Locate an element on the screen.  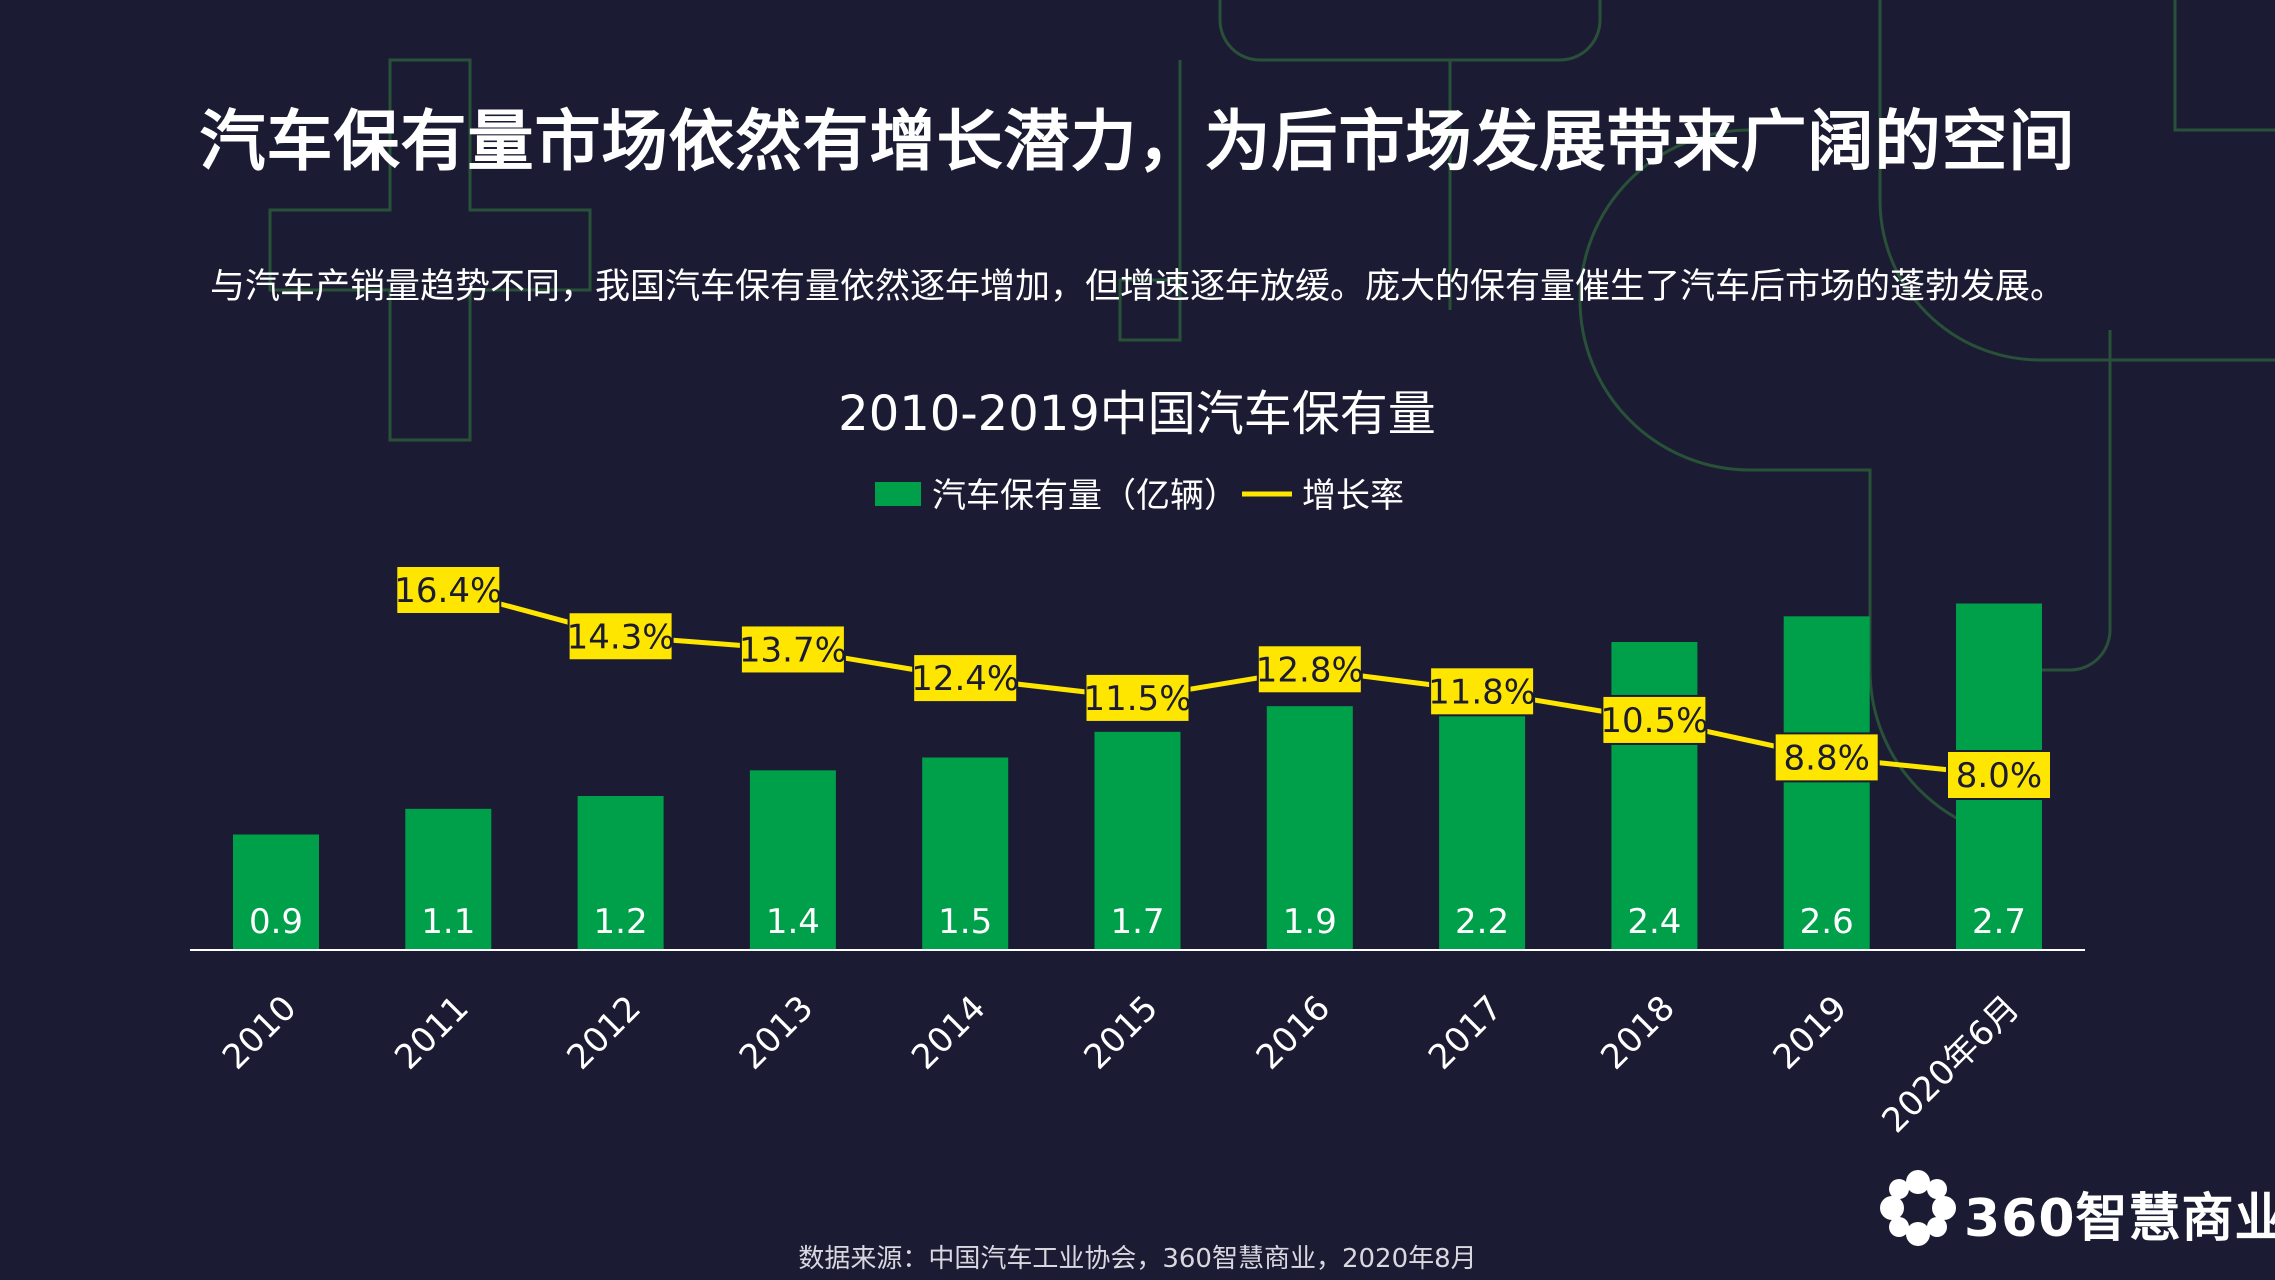
x-tick-label: 2010 is located at coordinates (259, 1032).